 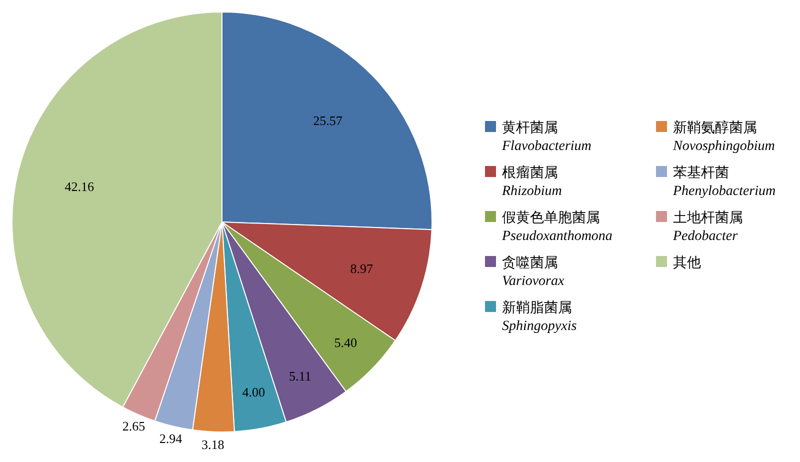 I want to click on legend-label: 黄杆菌属 Flavobacterium, so click(x=546, y=137).